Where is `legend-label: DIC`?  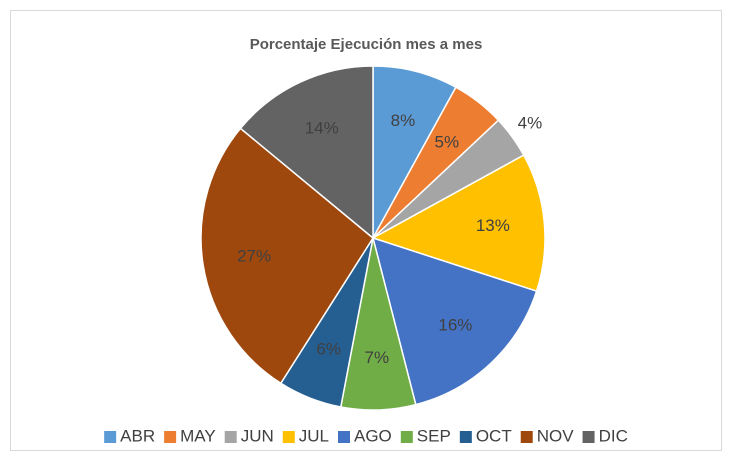
legend-label: DIC is located at coordinates (613, 435).